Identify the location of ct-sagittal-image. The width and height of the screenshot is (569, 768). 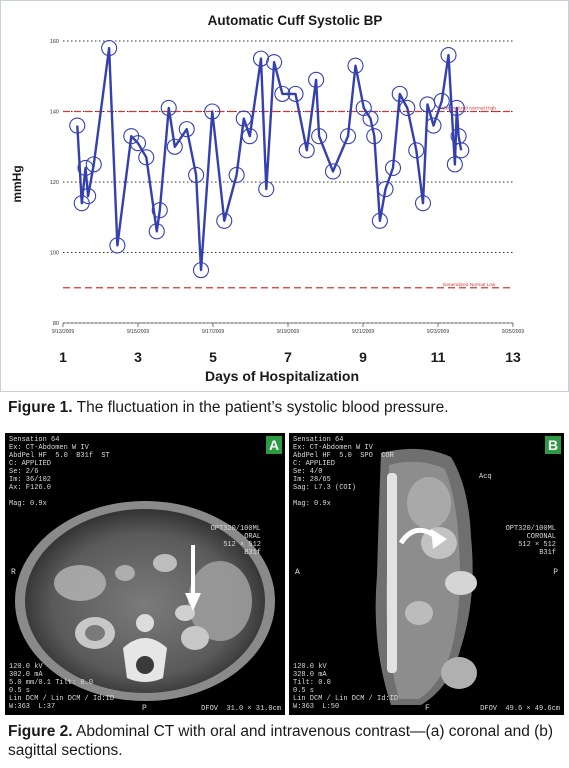
(426, 576).